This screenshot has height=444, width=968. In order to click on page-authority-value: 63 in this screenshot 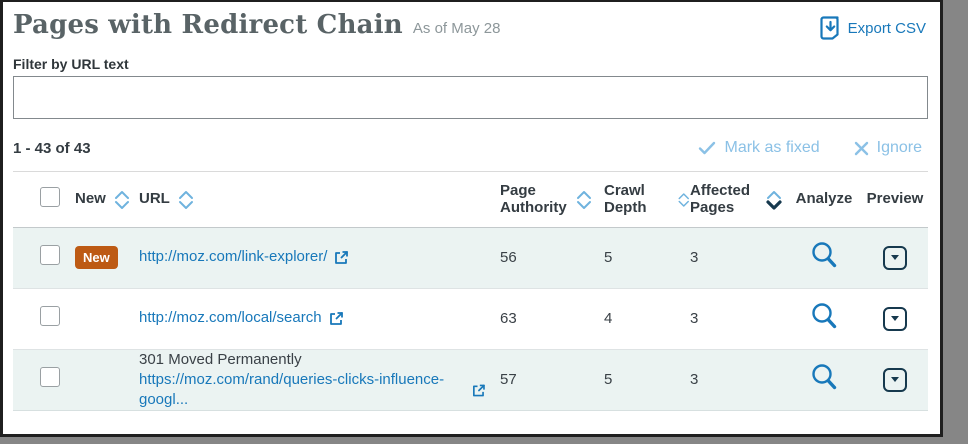, I will do `click(508, 319)`.